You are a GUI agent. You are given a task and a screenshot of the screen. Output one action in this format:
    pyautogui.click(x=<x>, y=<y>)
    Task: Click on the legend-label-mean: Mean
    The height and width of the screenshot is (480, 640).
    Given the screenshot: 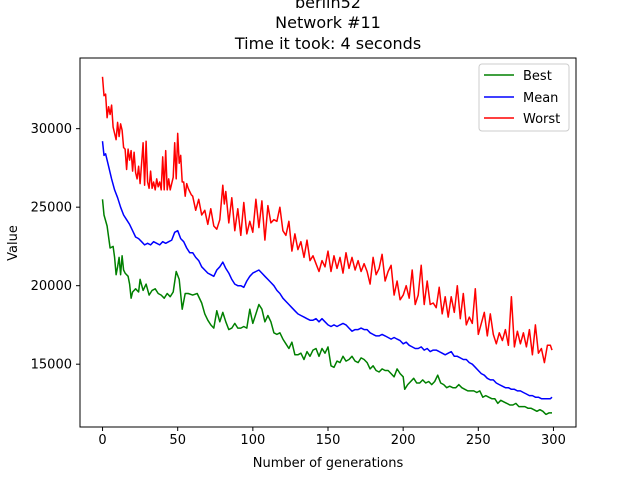 What is the action you would take?
    pyautogui.click(x=540, y=98)
    